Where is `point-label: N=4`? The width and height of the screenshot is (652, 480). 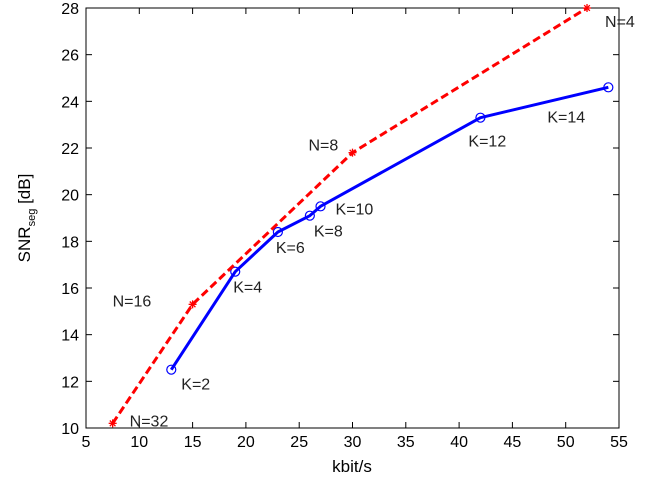
point-label: N=4 is located at coordinates (620, 22).